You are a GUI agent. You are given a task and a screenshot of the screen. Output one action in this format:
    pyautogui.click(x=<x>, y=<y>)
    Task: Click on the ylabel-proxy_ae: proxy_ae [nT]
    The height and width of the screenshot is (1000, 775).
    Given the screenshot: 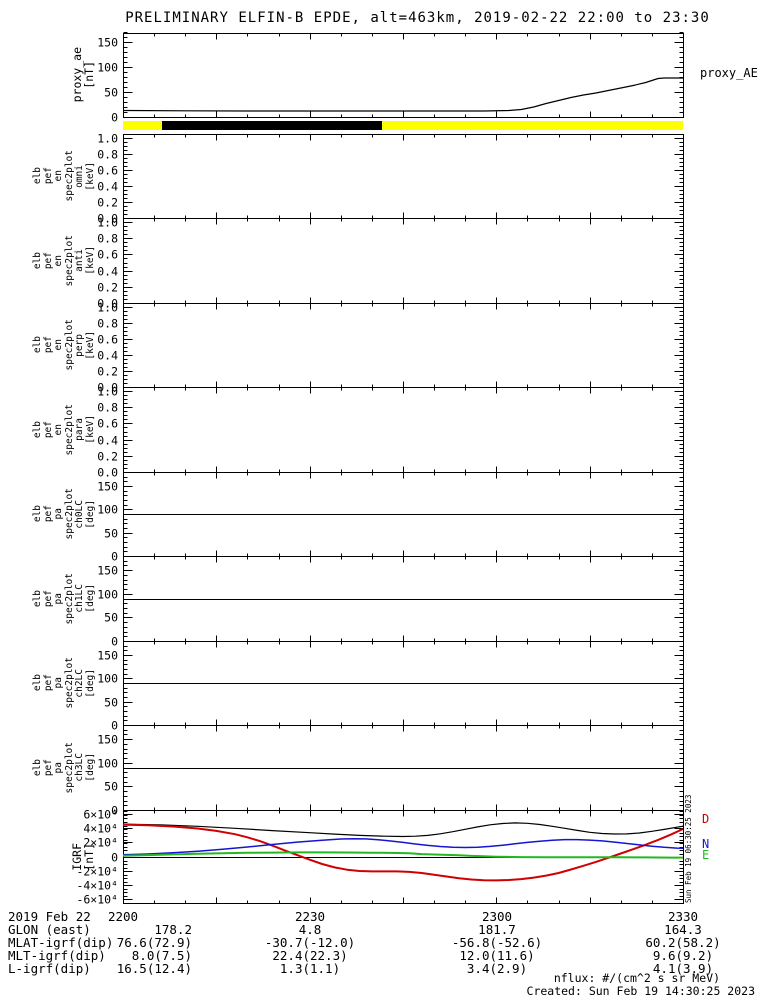 What is the action you would take?
    pyautogui.click(x=58, y=75)
    